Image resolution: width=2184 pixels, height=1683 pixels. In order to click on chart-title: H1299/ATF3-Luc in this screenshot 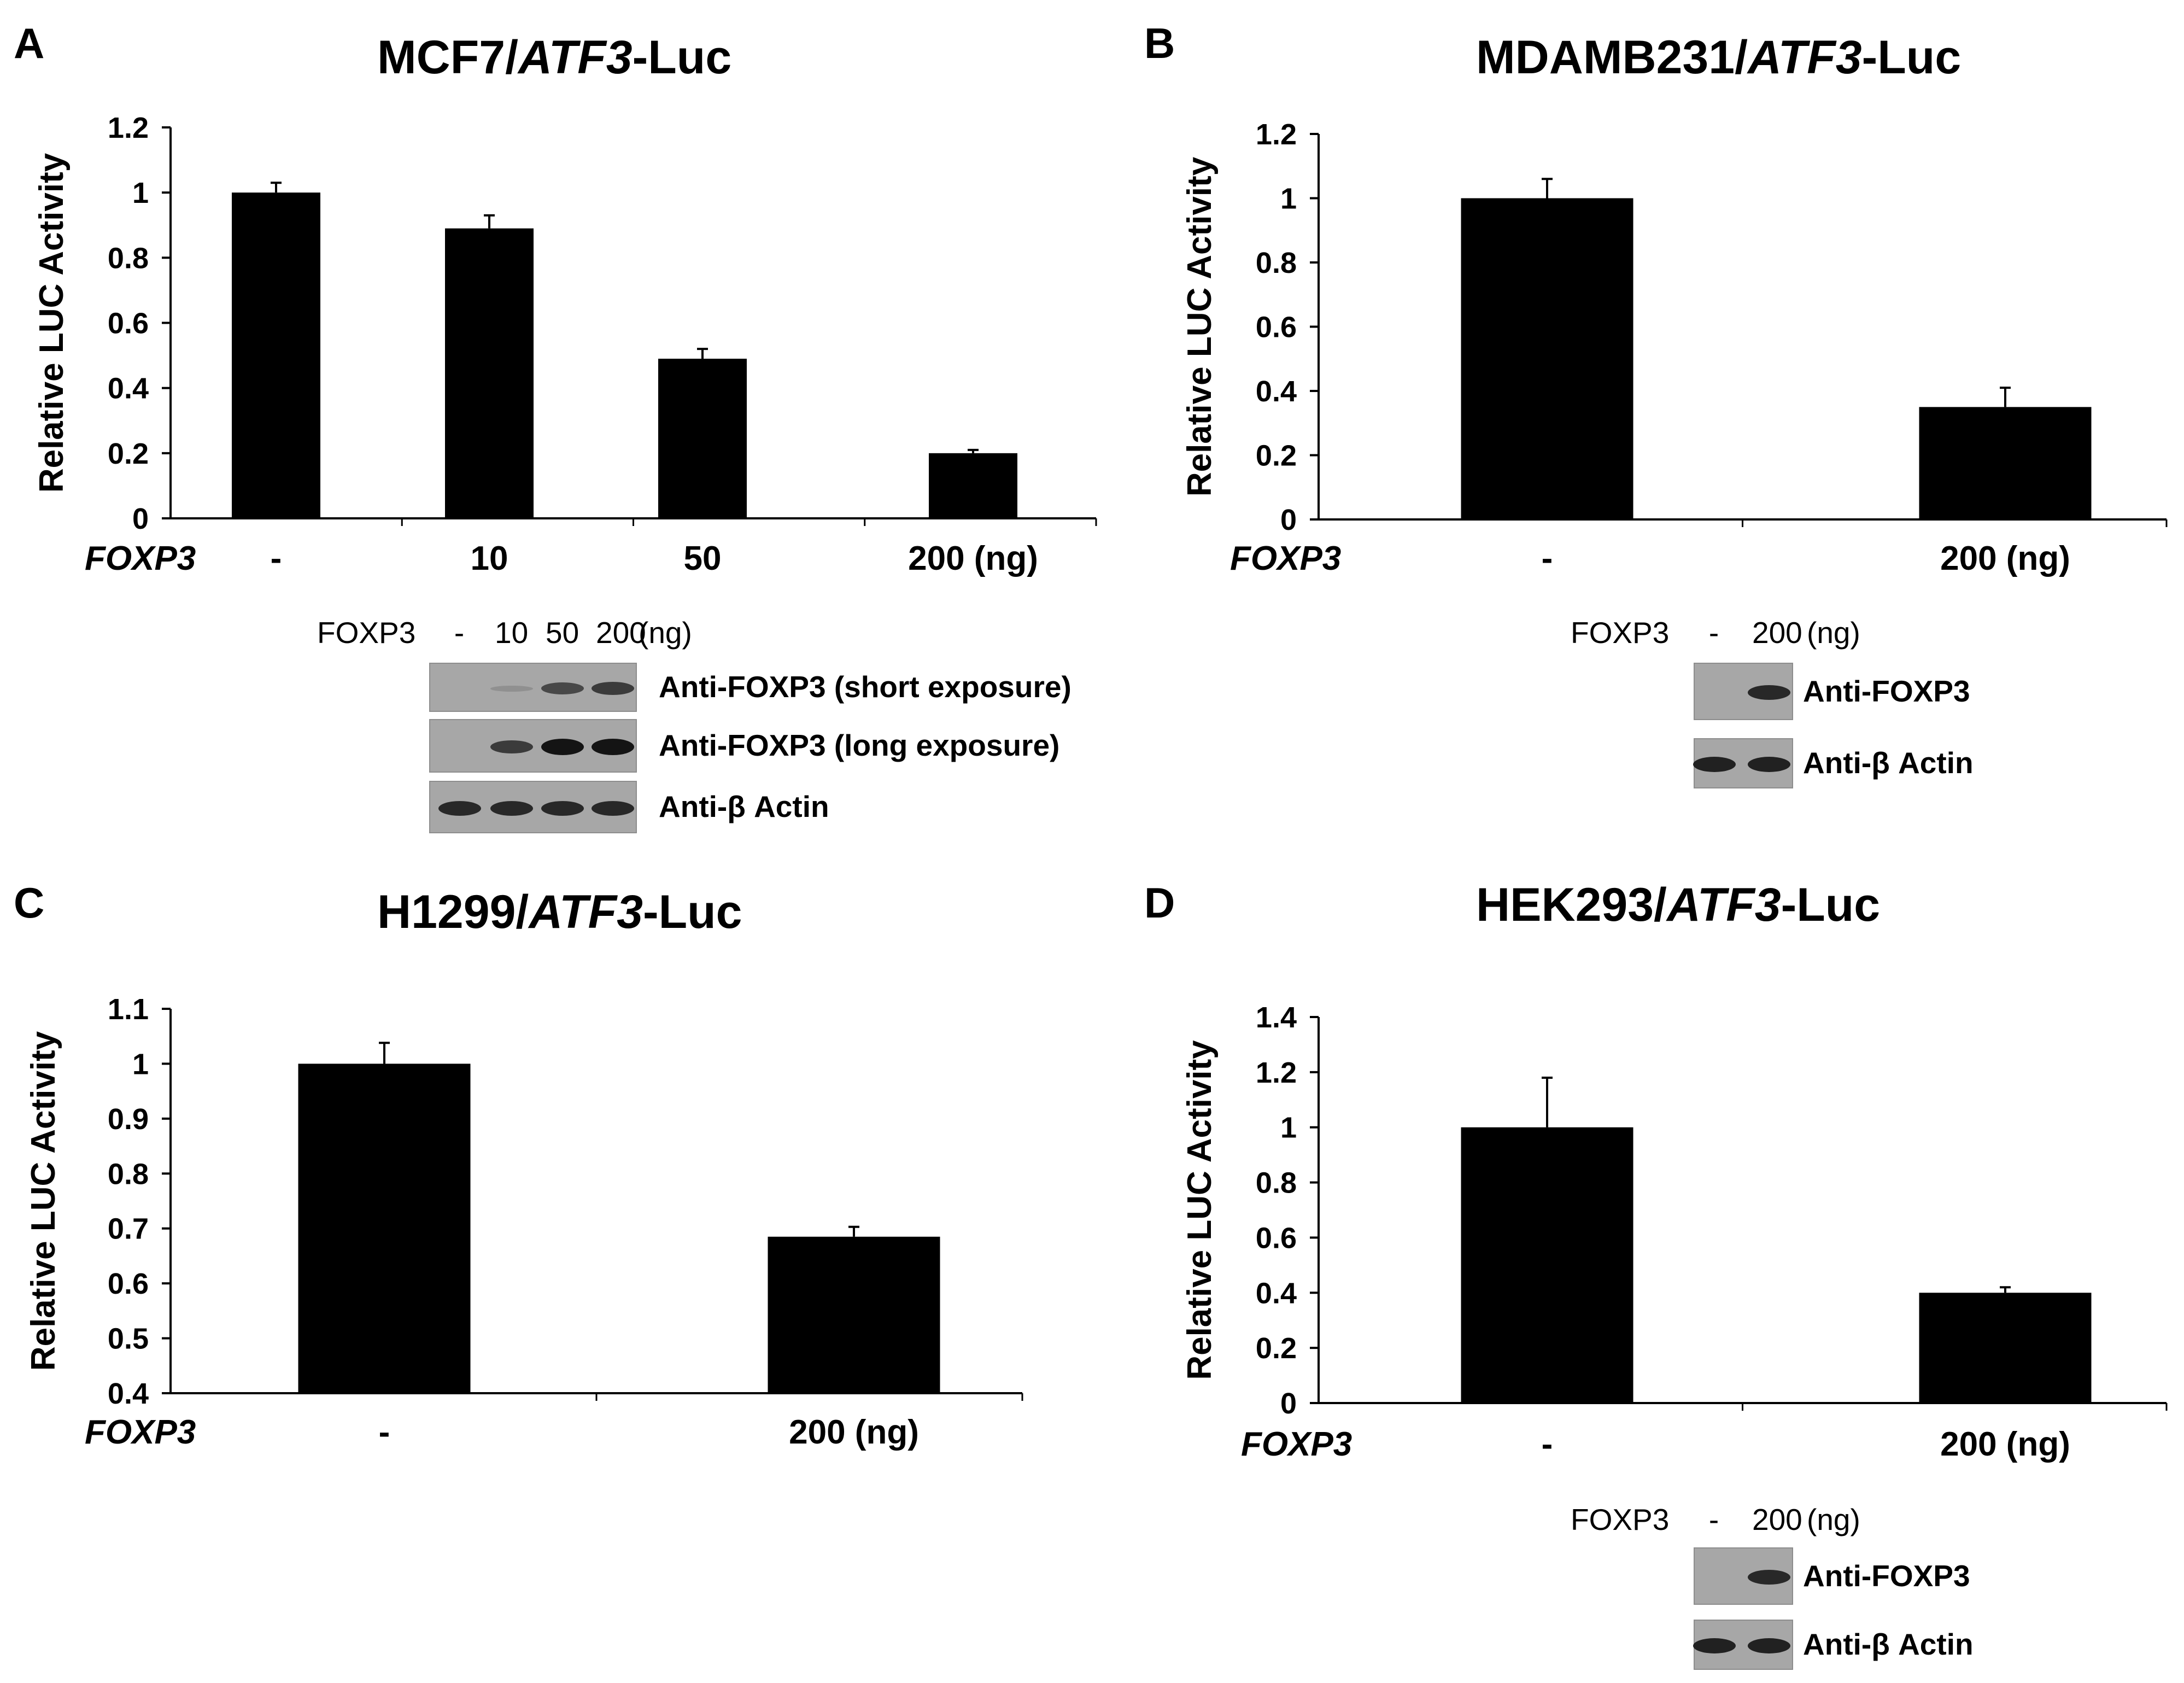, I will do `click(559, 912)`.